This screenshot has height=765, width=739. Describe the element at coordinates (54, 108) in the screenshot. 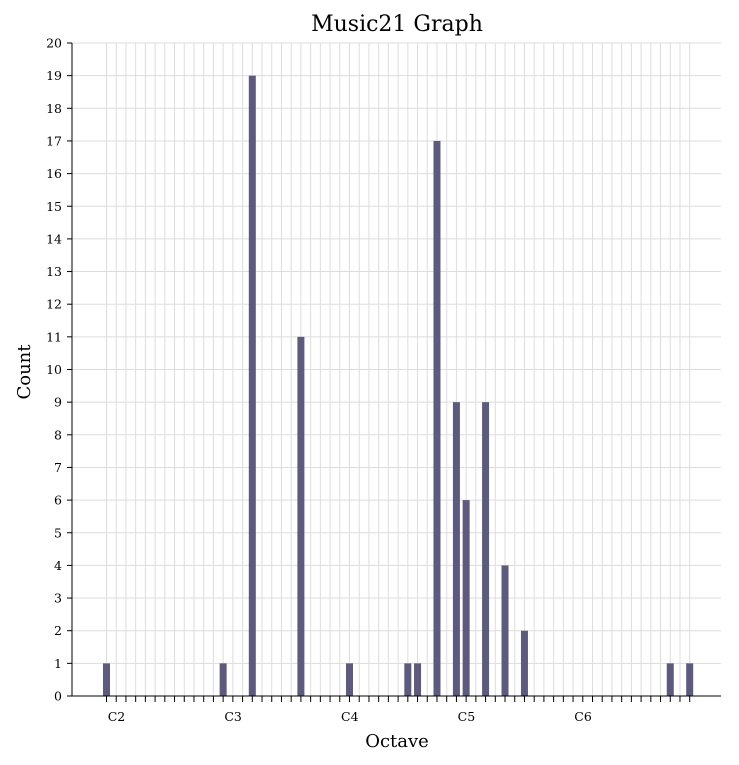

I see `y-tick-label: 18` at that location.